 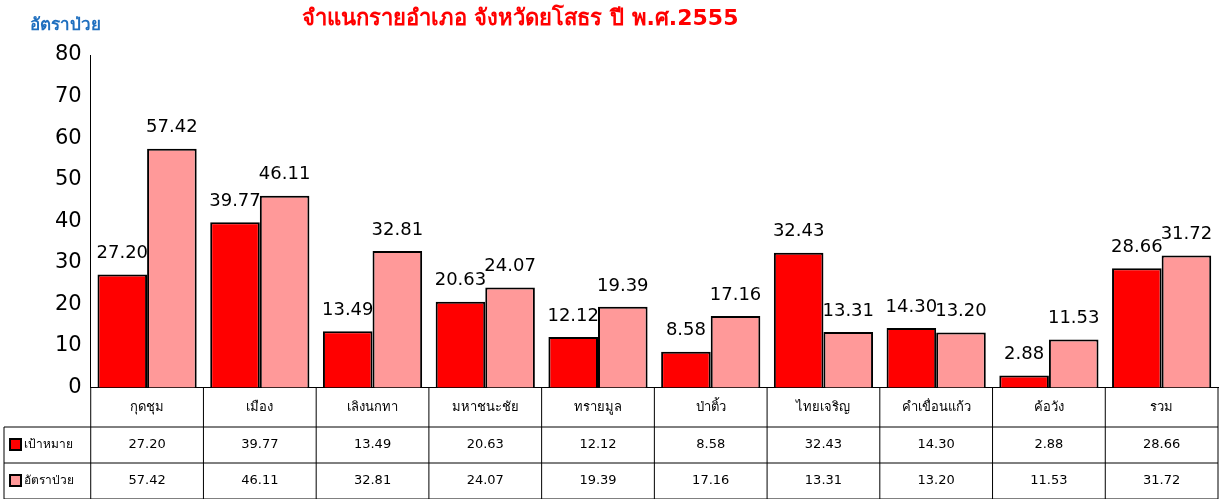 What do you see at coordinates (520, 17) in the screenshot?
I see `chart-title: จำแนกรายอำเภอ จังหวัดยโสธร ปี พ.ศ.2555` at bounding box center [520, 17].